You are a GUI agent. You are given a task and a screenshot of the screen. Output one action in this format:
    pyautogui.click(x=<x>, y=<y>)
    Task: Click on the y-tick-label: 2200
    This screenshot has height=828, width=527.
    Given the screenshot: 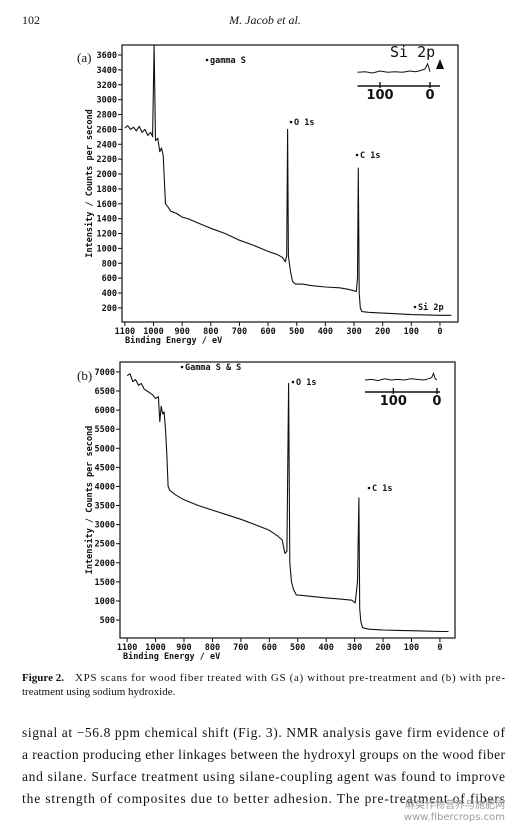 What is the action you would take?
    pyautogui.click(x=107, y=160)
    